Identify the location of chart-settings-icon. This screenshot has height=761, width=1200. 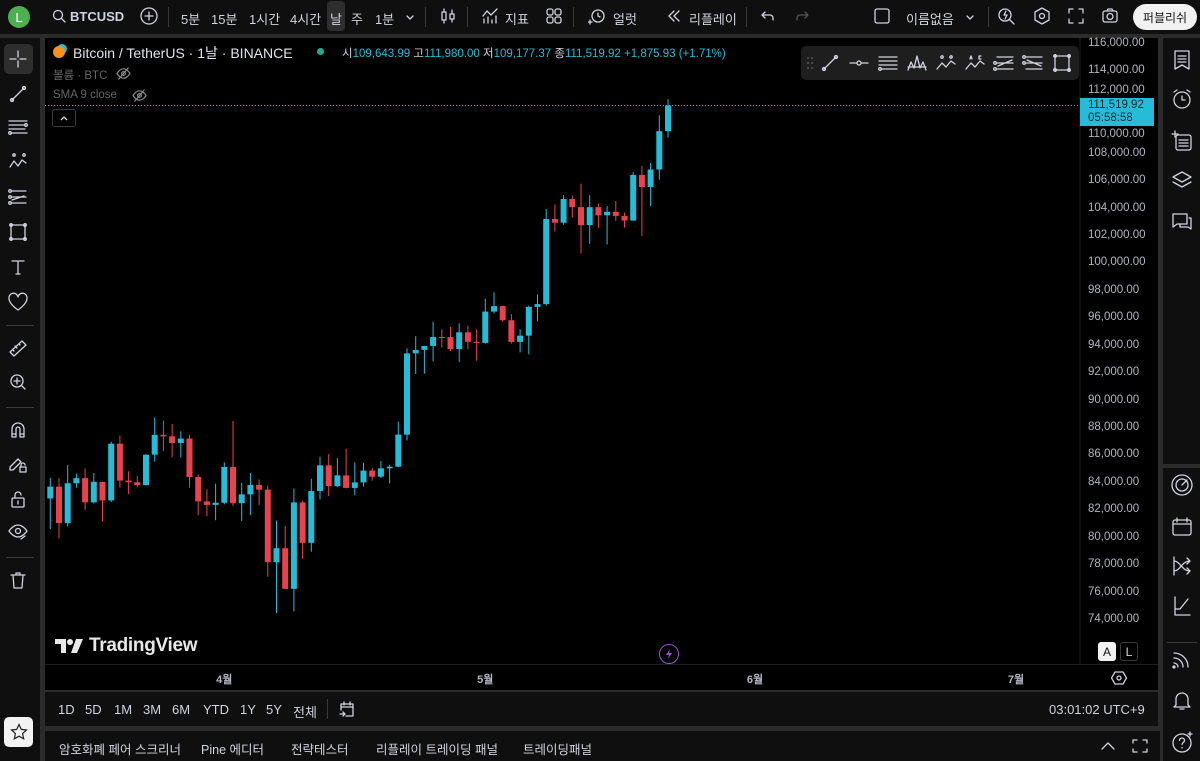
(1119, 678).